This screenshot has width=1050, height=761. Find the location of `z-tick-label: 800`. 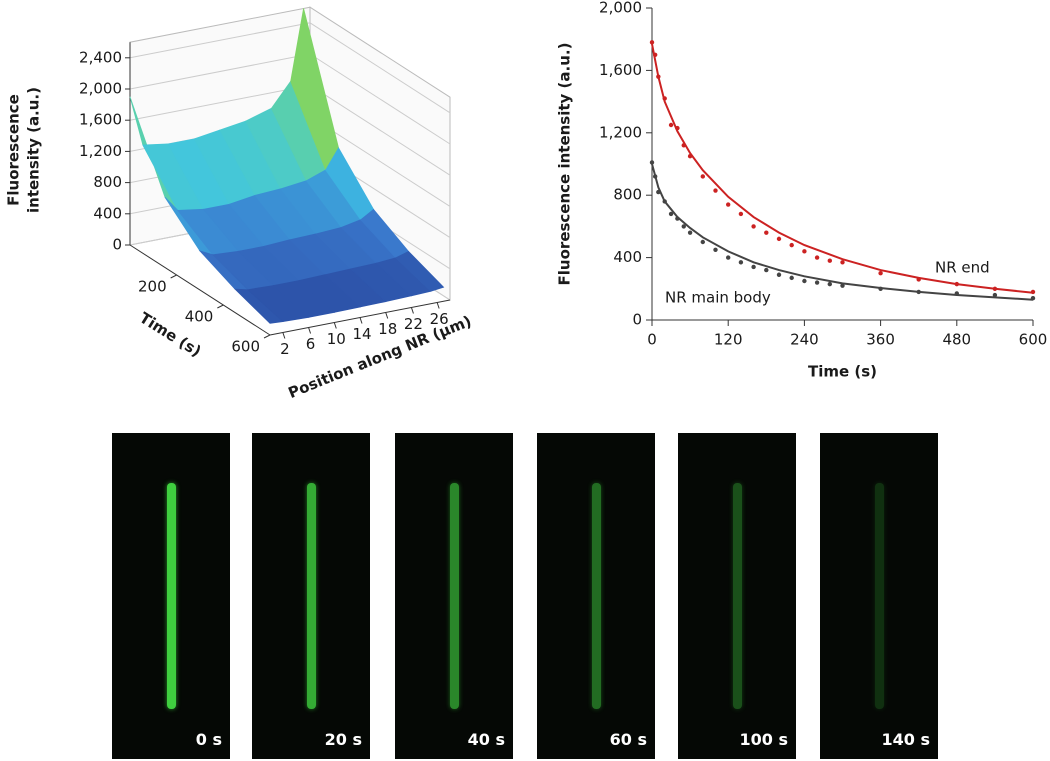

z-tick-label: 800 is located at coordinates (107, 182).